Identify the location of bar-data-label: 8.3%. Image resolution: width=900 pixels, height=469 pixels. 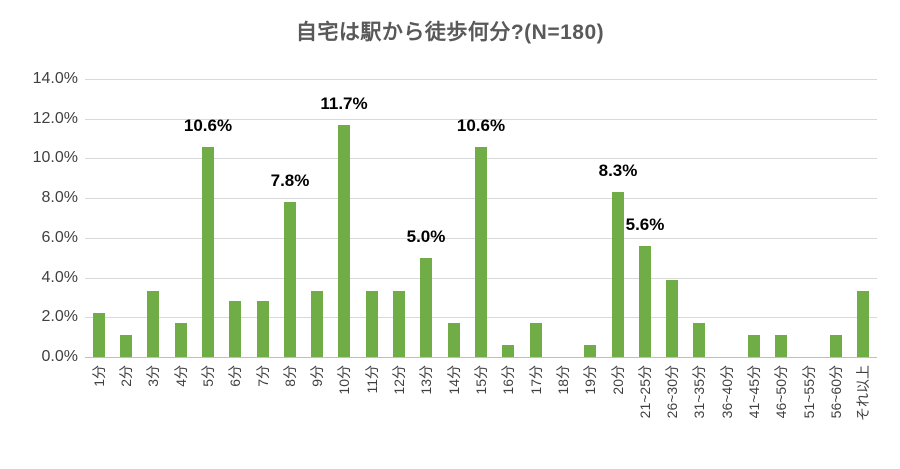
(618, 170).